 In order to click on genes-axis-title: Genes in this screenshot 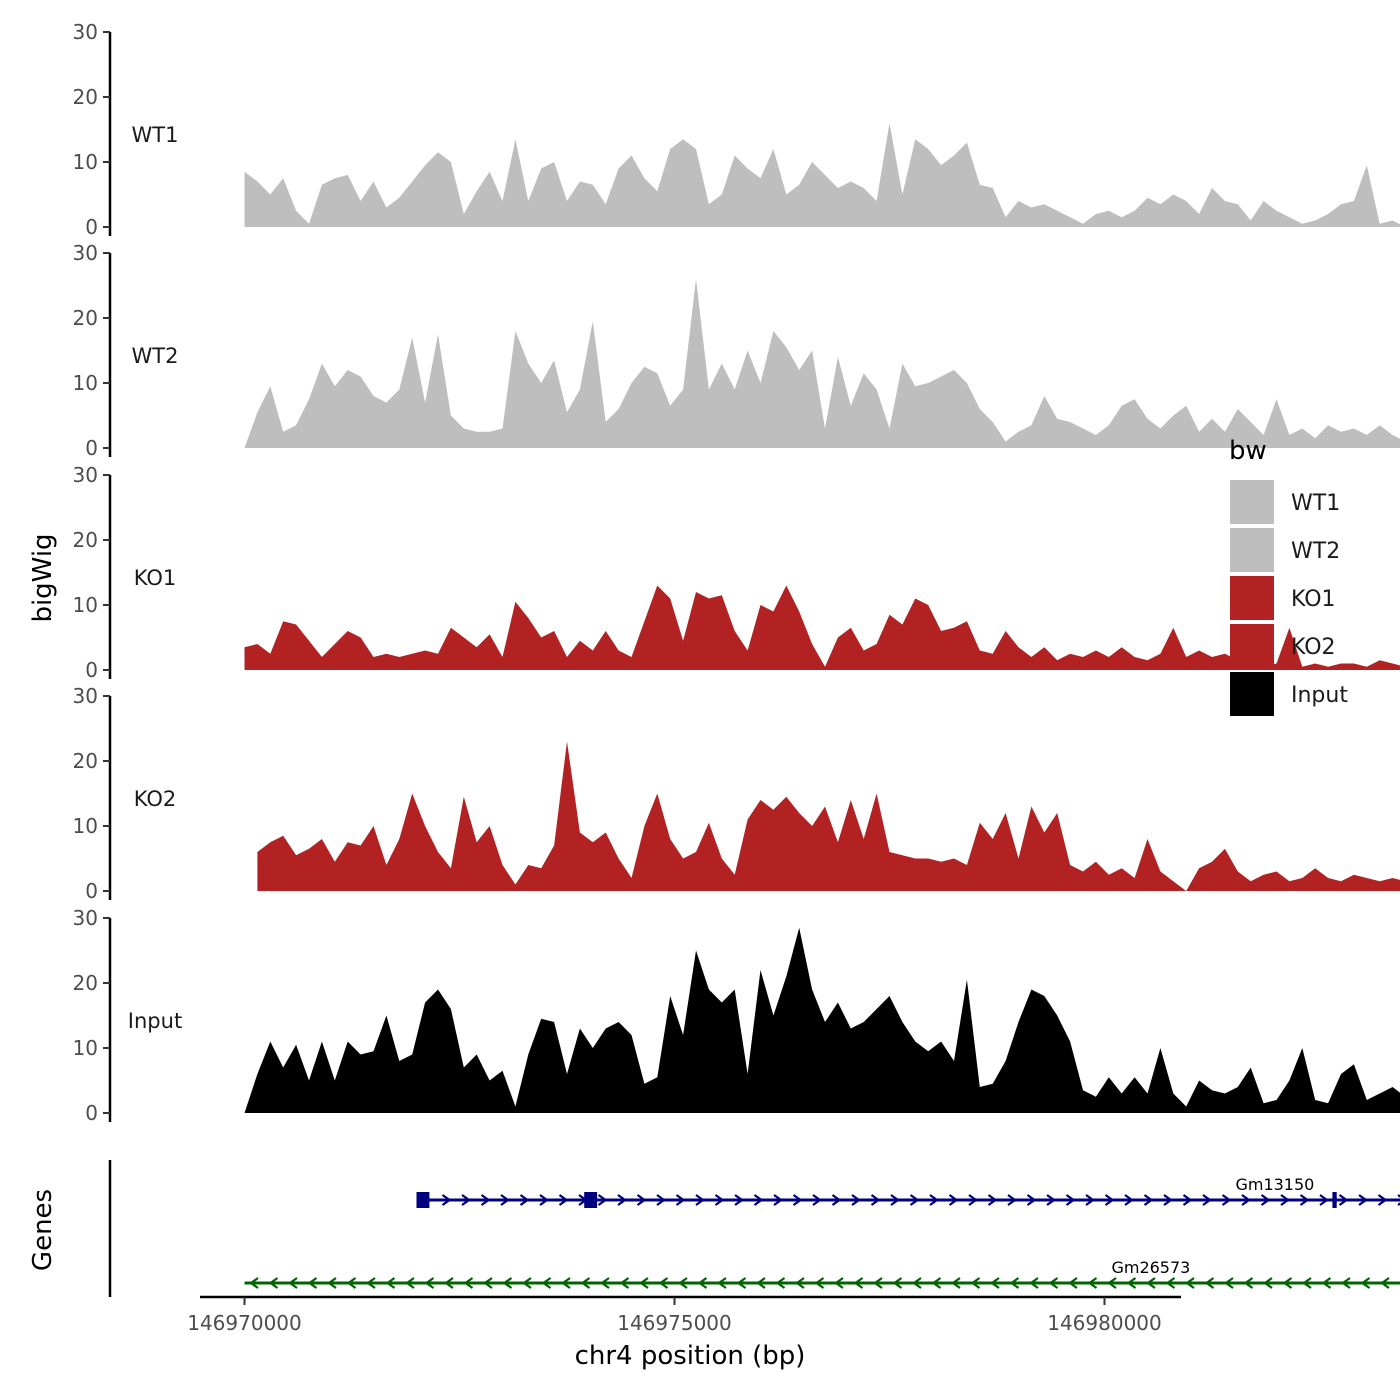, I will do `click(43, 1230)`.